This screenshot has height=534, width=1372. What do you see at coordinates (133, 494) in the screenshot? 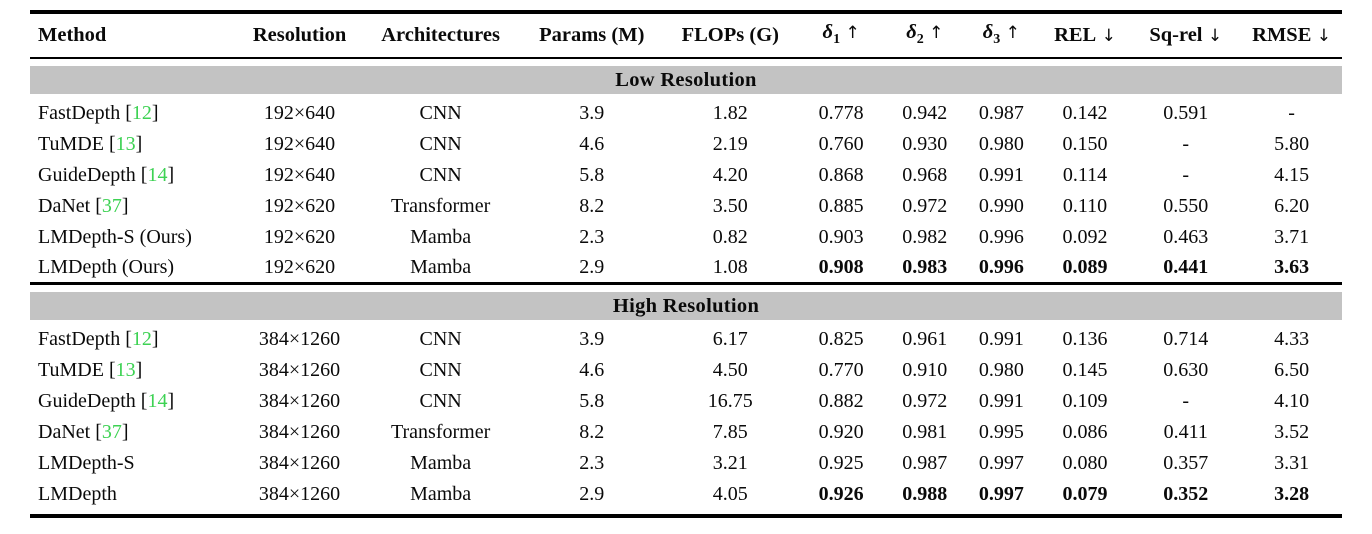
I see `method-cell: LMDepth` at bounding box center [133, 494].